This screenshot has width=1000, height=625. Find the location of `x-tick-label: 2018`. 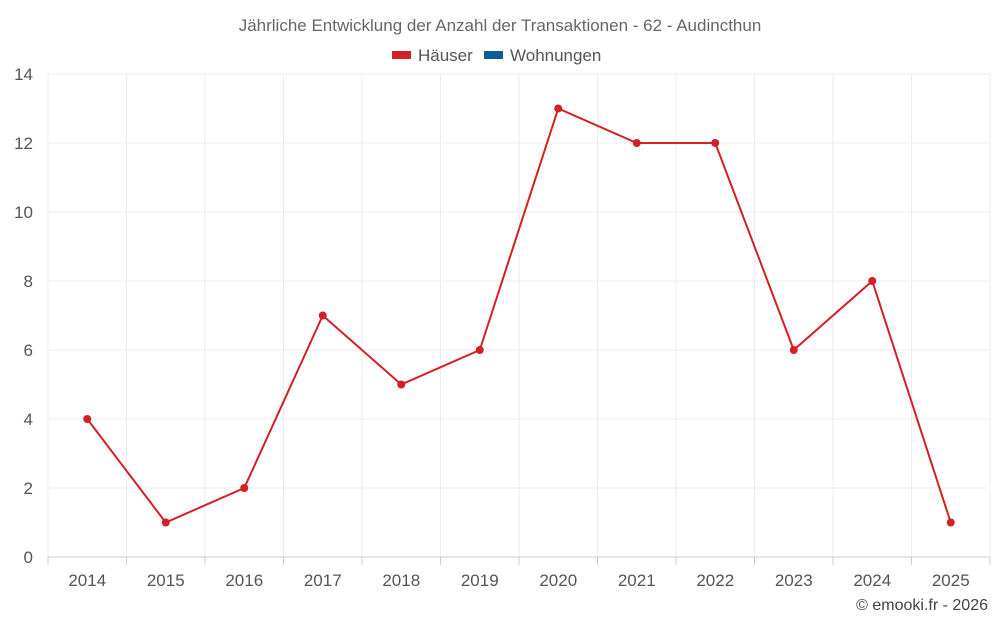

x-tick-label: 2018 is located at coordinates (401, 580).